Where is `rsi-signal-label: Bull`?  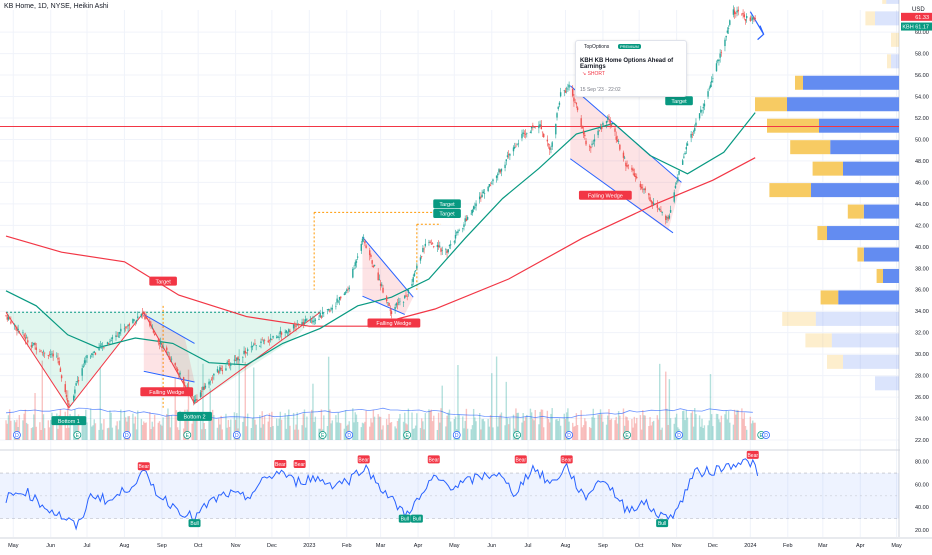
rsi-signal-label: Bull is located at coordinates (405, 520).